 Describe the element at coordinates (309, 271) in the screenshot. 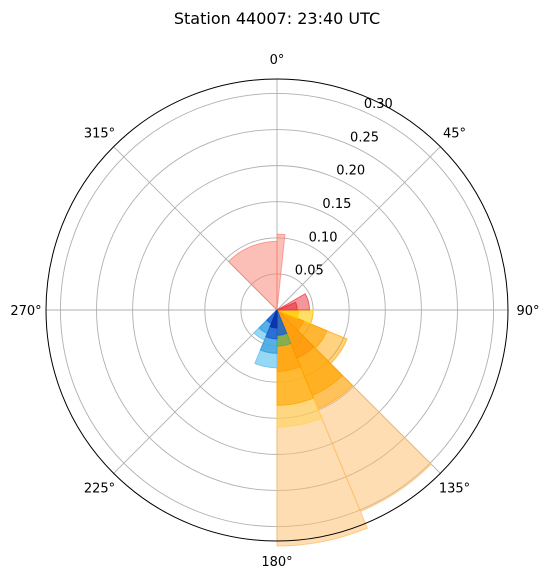

I see `radial-tick-label: 0.05` at that location.